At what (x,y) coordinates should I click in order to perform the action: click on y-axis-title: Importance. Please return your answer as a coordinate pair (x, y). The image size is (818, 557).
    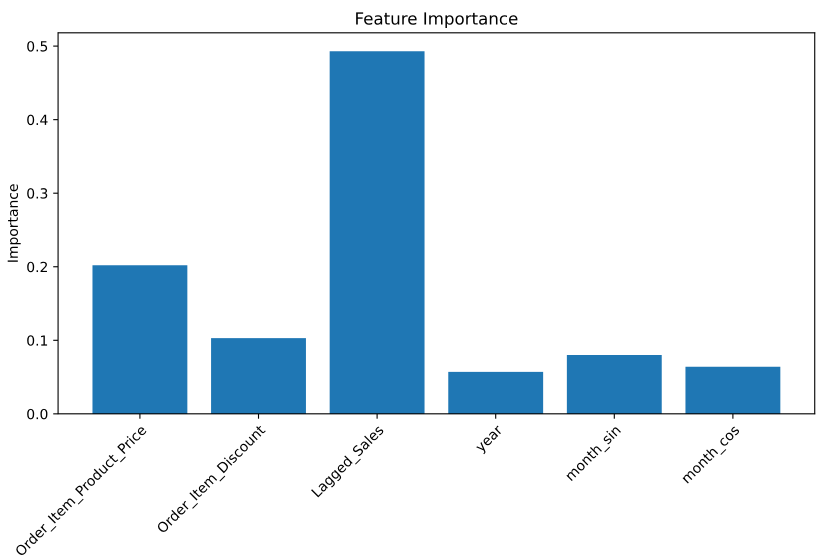
    Looking at the image, I should click on (14, 223).